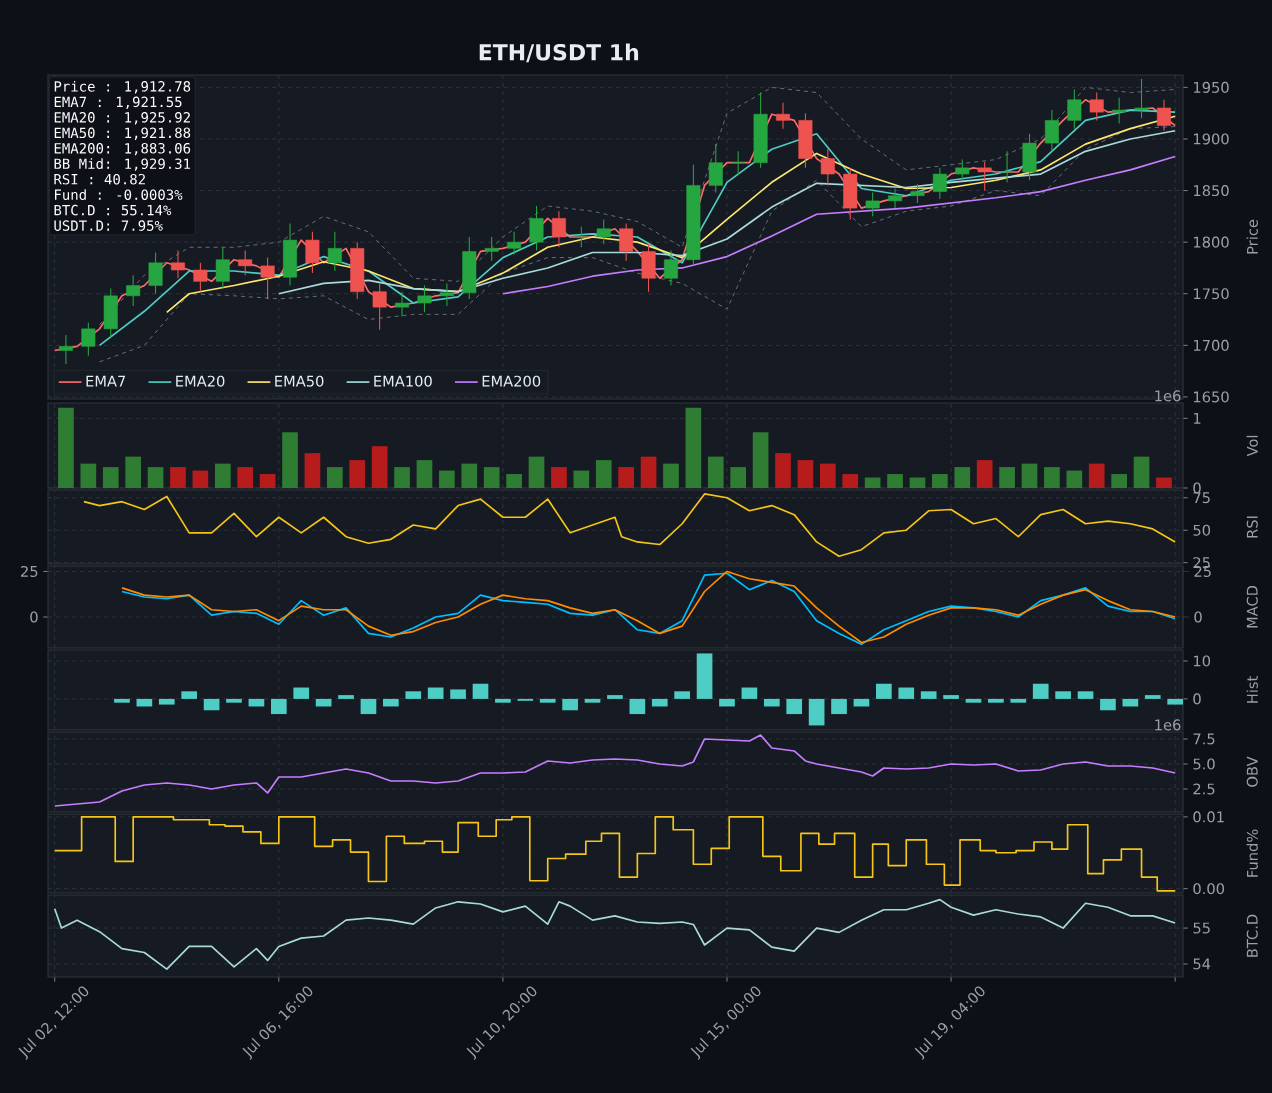 The image size is (1272, 1093). What do you see at coordinates (122, 118) in the screenshot?
I see `annotation: EMA20 : 1,925.92` at bounding box center [122, 118].